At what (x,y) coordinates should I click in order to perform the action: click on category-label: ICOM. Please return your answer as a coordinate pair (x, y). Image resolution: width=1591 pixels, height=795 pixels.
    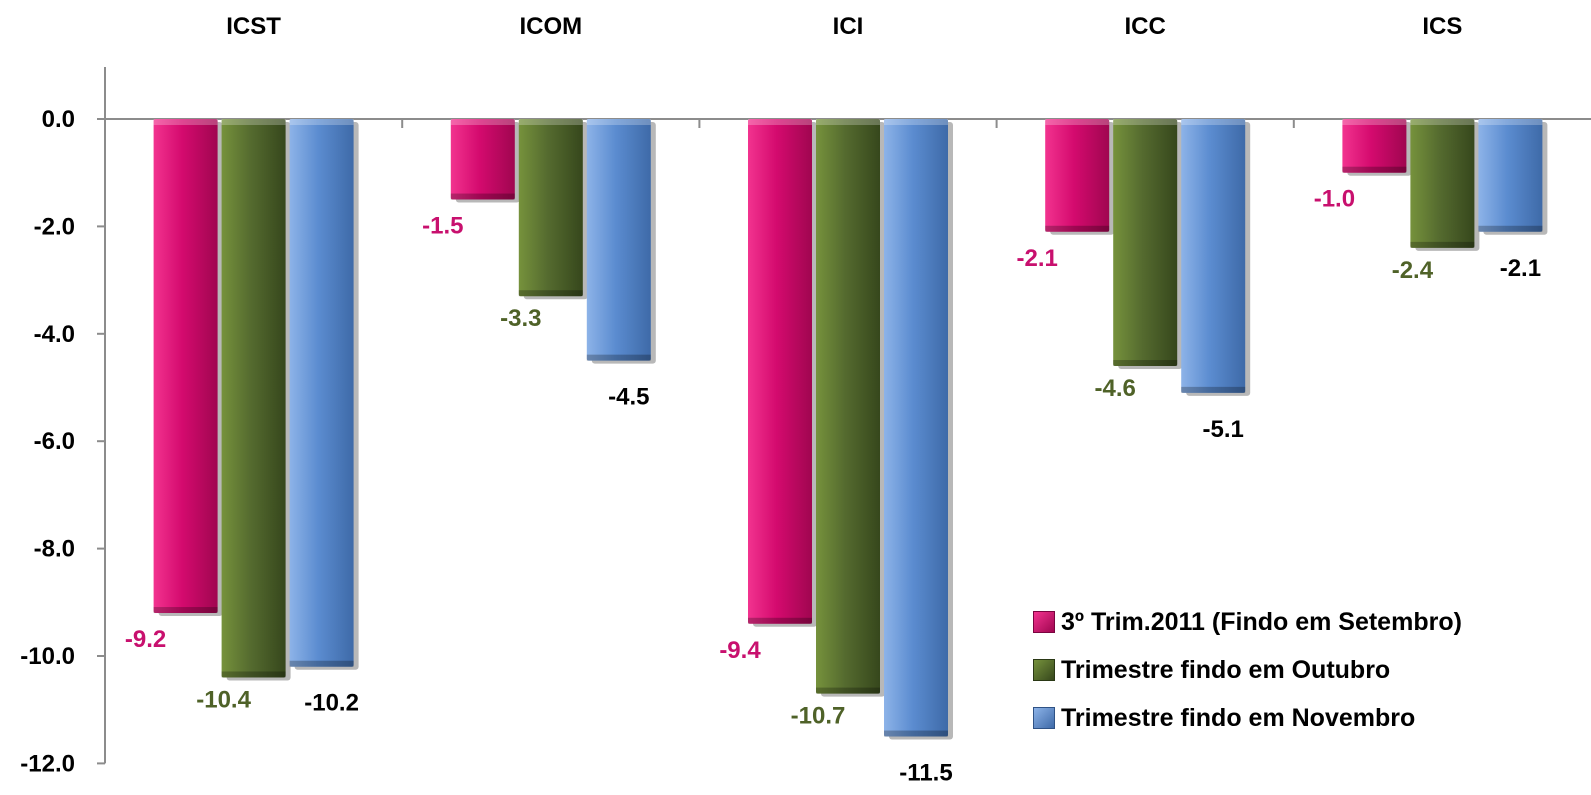
    Looking at the image, I should click on (550, 26).